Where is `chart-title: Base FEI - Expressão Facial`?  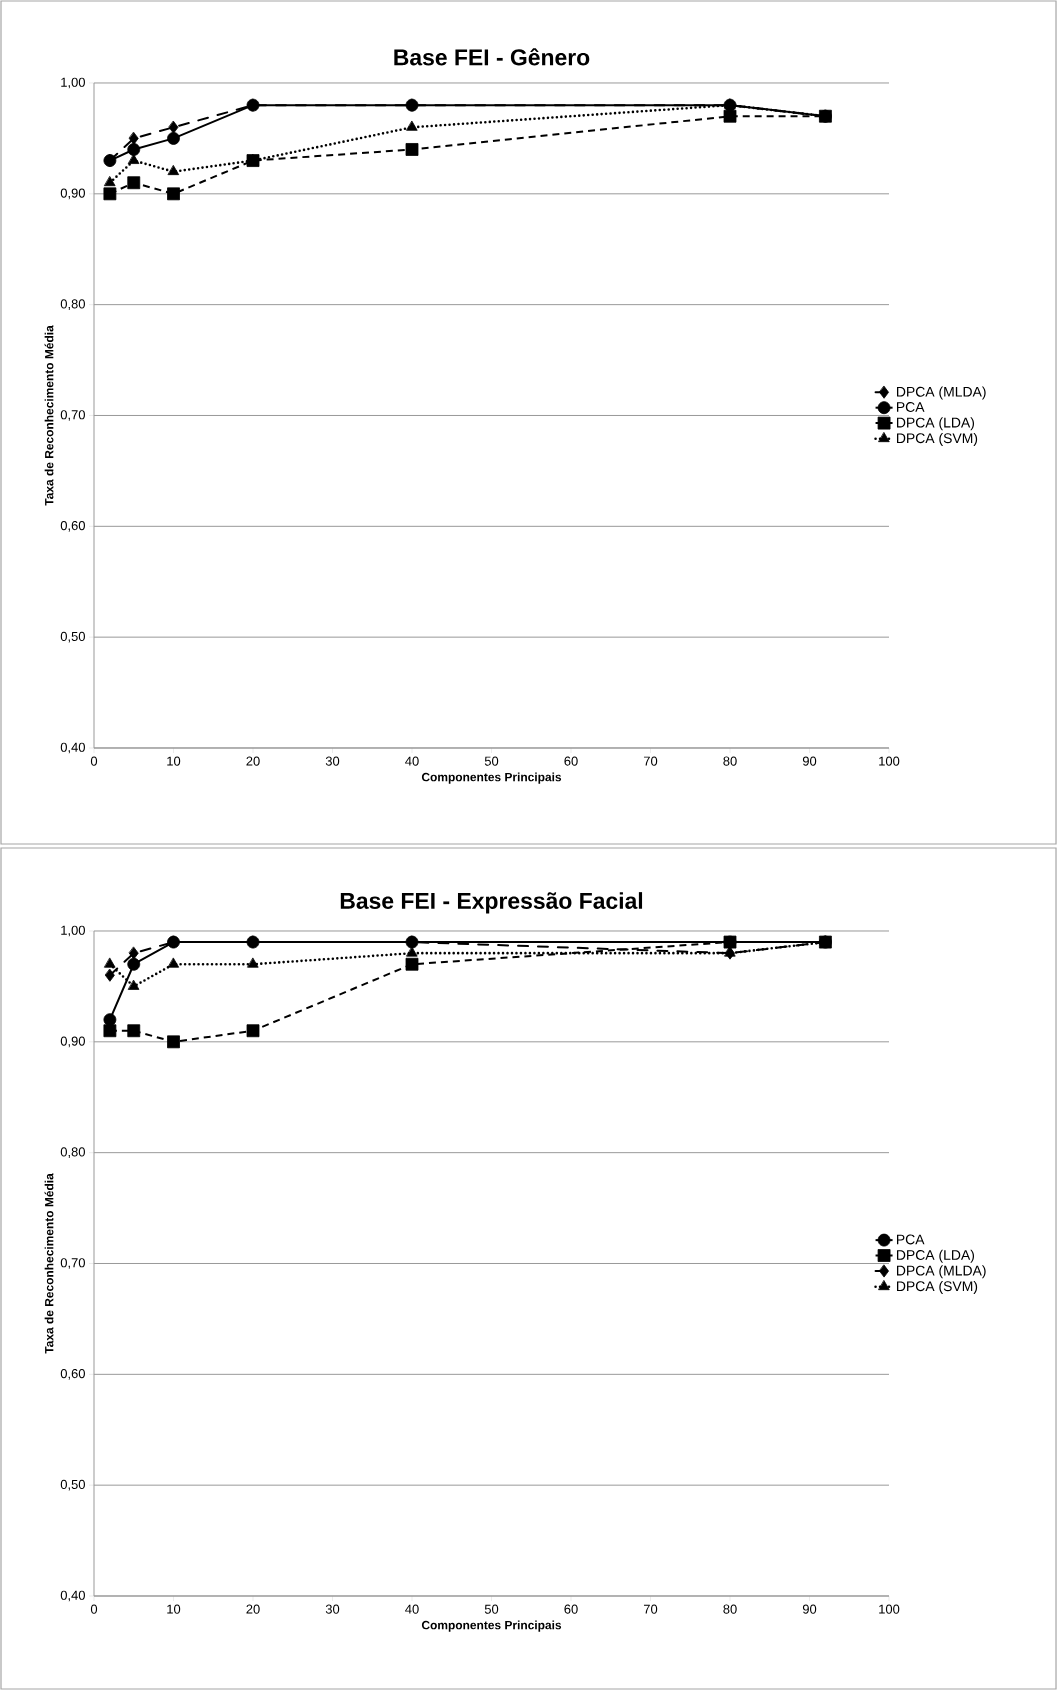
chart-title: Base FEI - Expressão Facial is located at coordinates (491, 903).